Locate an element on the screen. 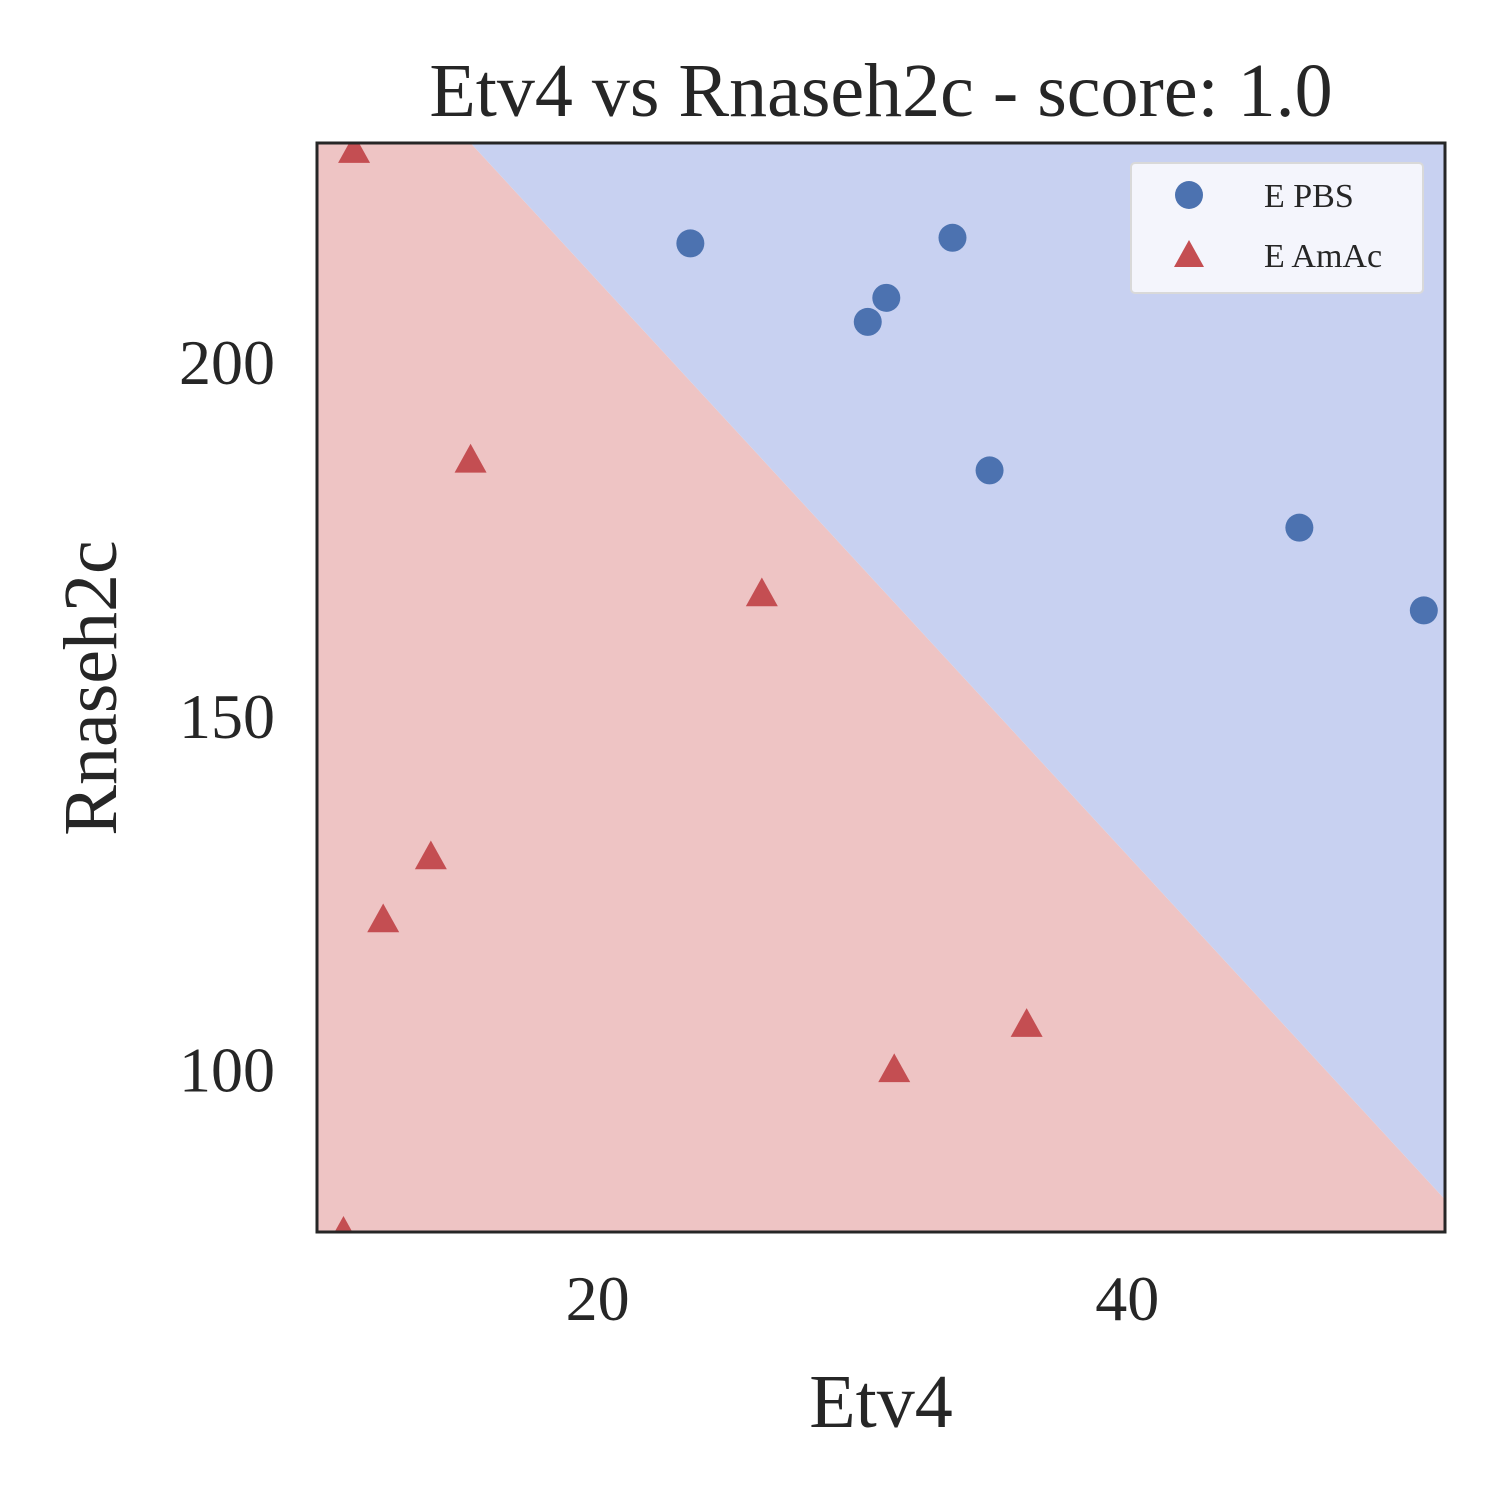 The image size is (1500, 1500). x-tick-label: 40 is located at coordinates (1127, 1298).